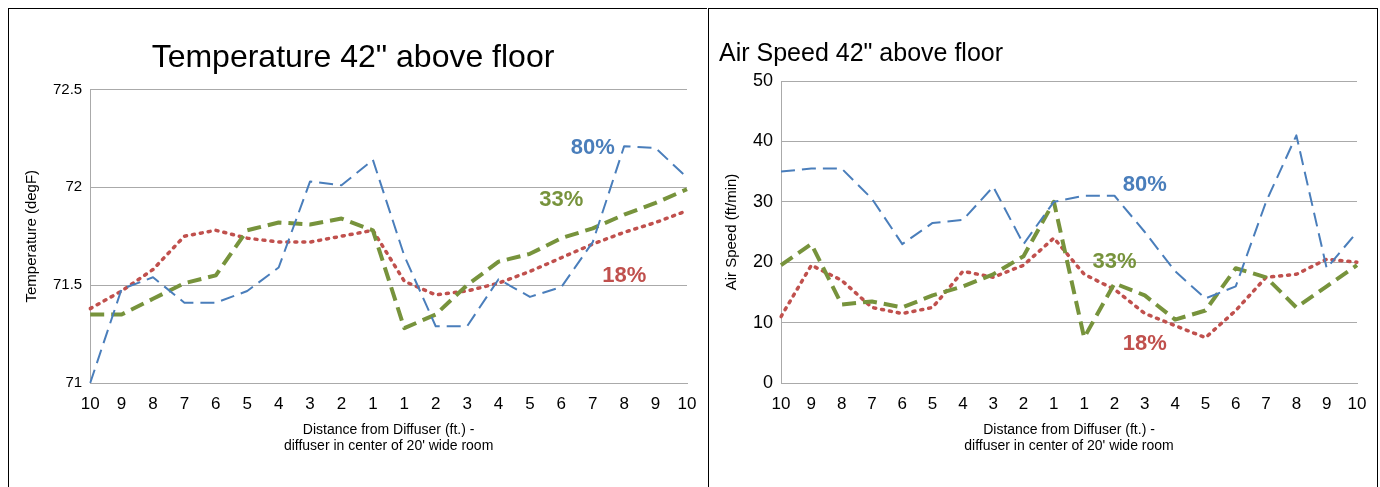 The width and height of the screenshot is (1380, 487). What do you see at coordinates (763, 200) in the screenshot?
I see `y-tick-label: 30` at bounding box center [763, 200].